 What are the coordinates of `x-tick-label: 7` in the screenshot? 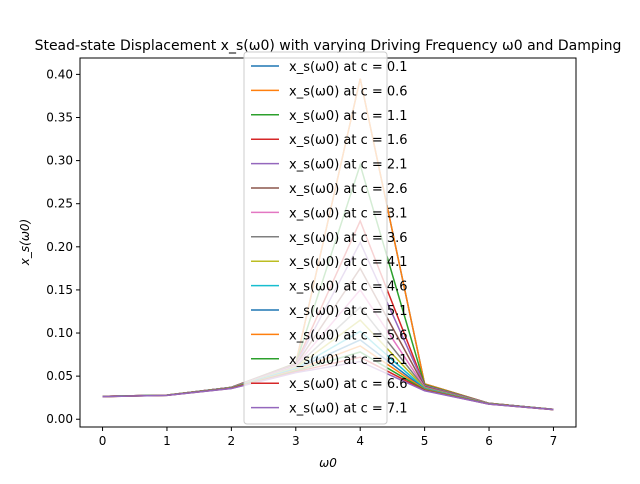 It's located at (554, 441).